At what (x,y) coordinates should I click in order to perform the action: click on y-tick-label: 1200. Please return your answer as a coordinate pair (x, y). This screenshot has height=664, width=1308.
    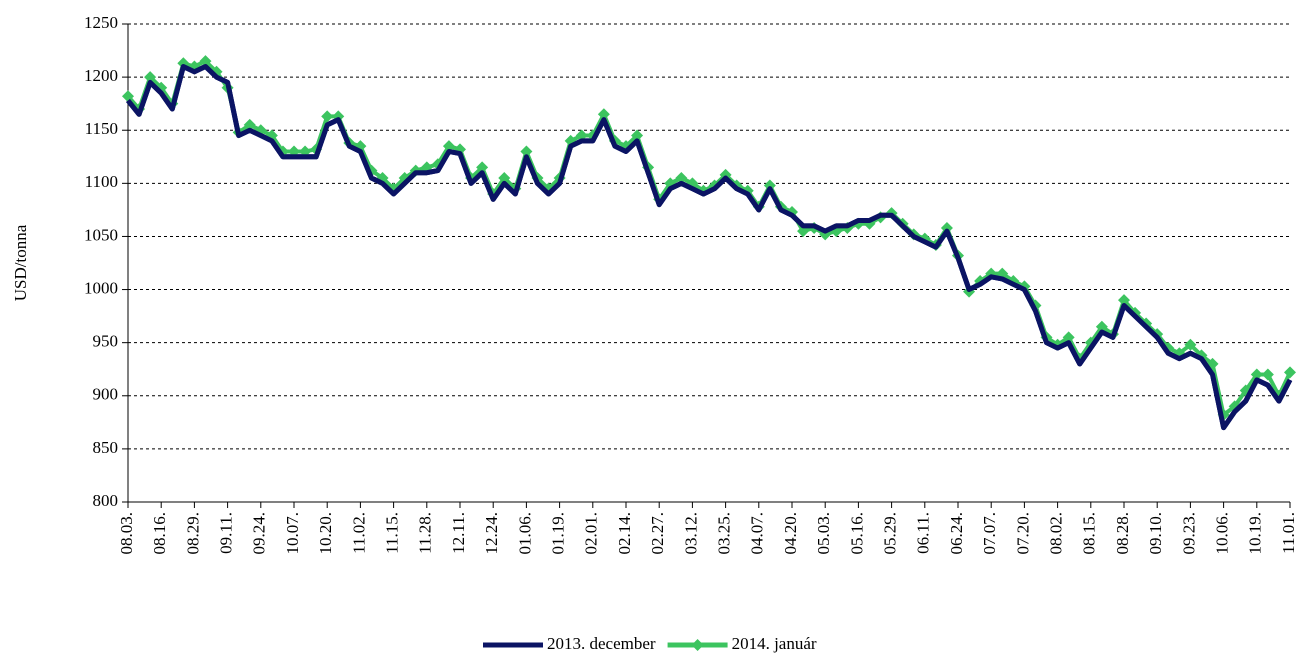
    Looking at the image, I should click on (101, 75).